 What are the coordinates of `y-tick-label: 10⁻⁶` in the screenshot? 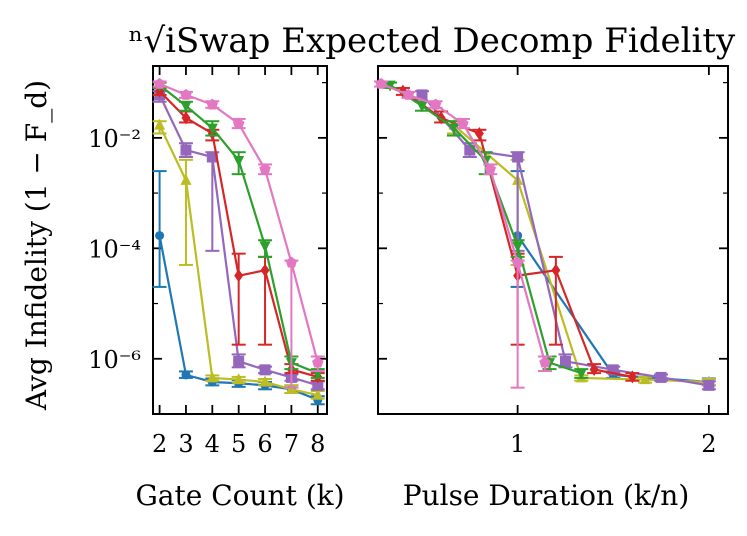 It's located at (114, 360).